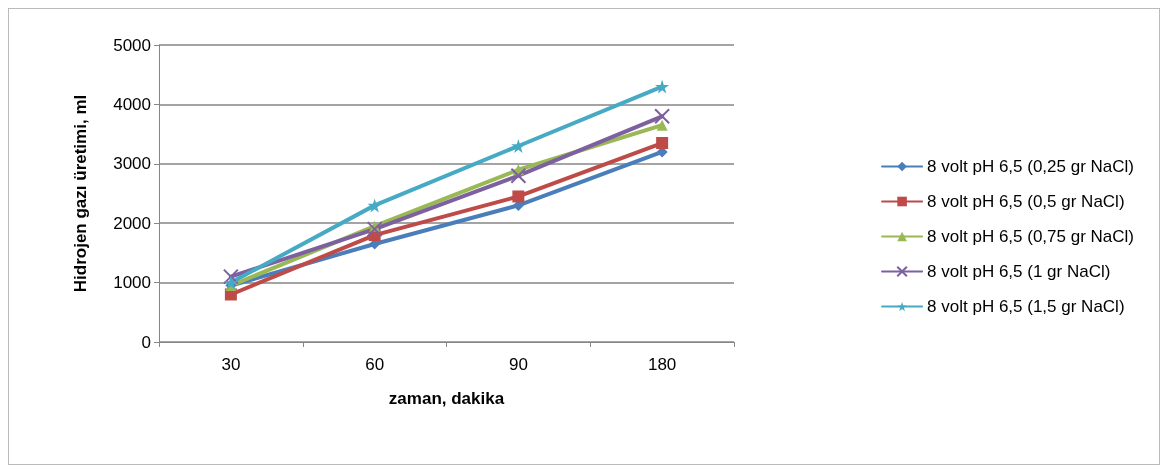 Image resolution: width=1168 pixels, height=471 pixels. Describe the element at coordinates (518, 364) in the screenshot. I see `x-tick-label: 90` at that location.